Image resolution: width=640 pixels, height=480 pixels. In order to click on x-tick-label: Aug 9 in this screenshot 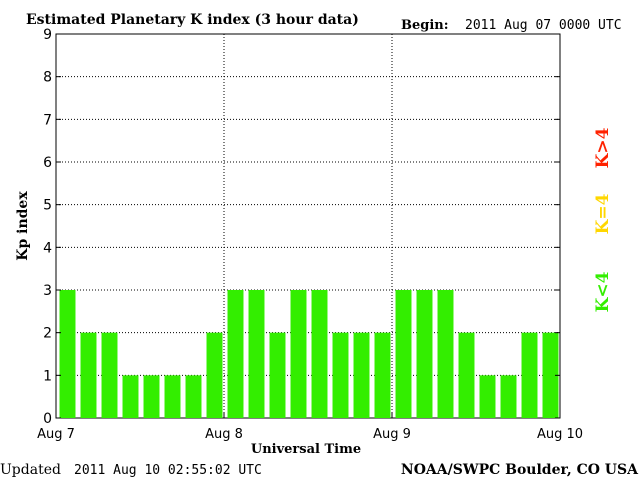, I will do `click(392, 434)`.